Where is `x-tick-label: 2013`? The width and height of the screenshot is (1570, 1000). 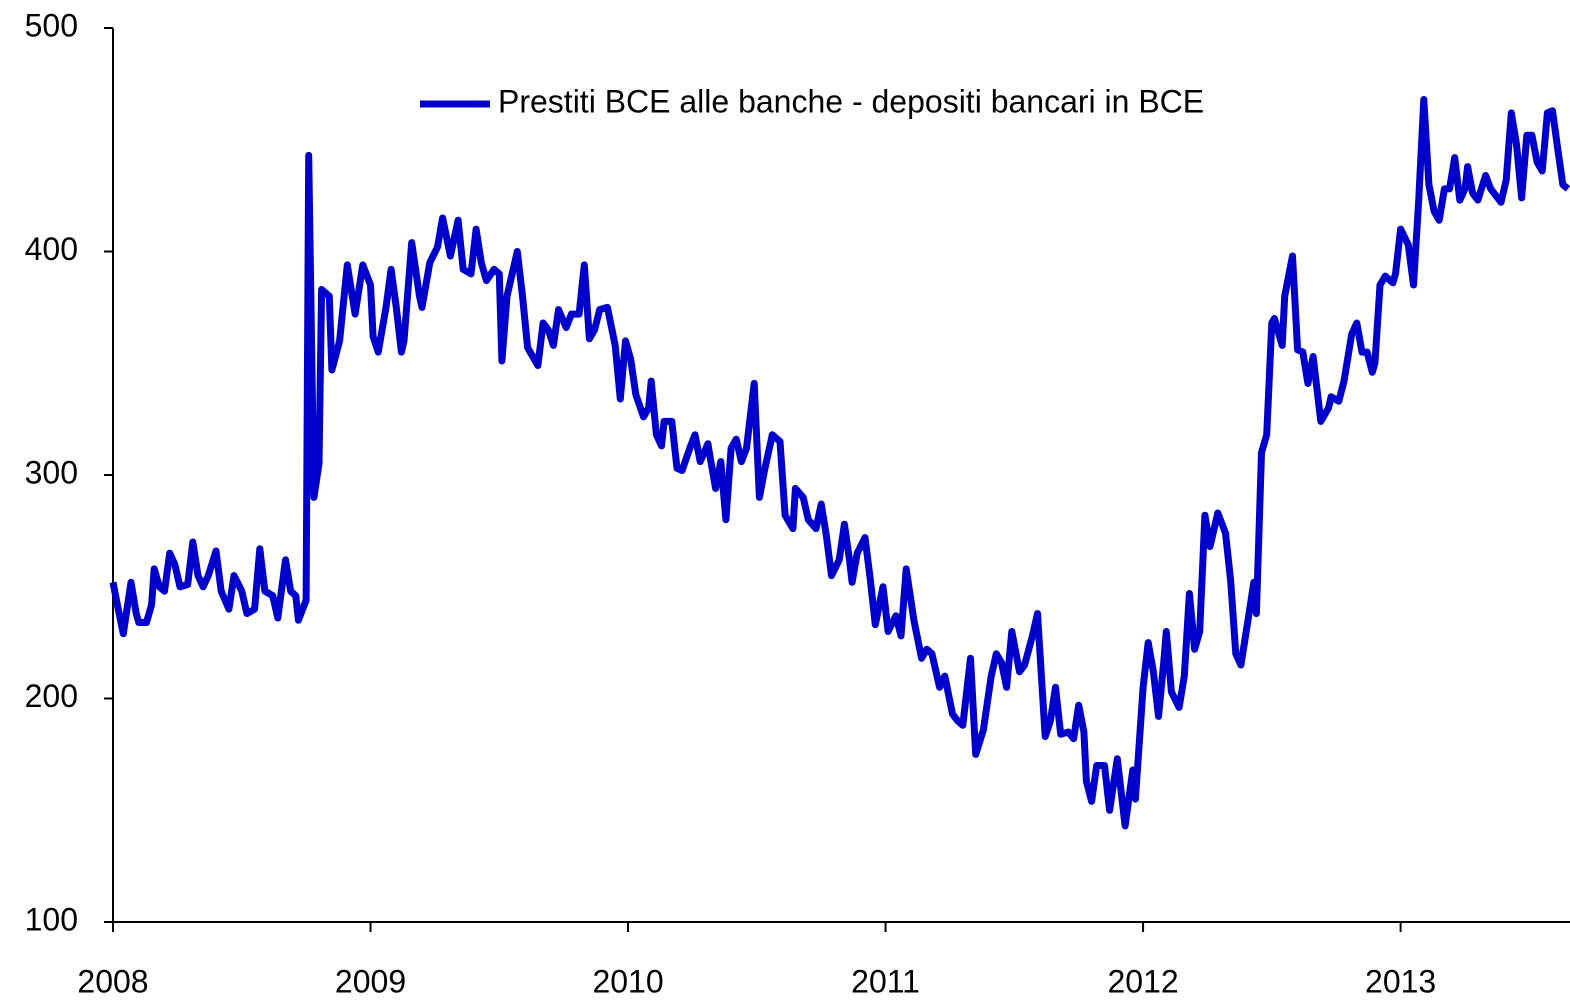 x-tick-label: 2013 is located at coordinates (1400, 981).